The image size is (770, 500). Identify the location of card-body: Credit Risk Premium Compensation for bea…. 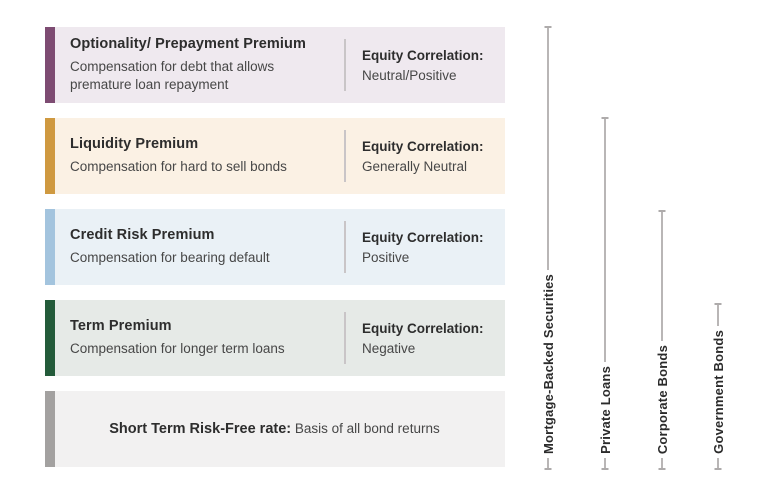
(199, 247).